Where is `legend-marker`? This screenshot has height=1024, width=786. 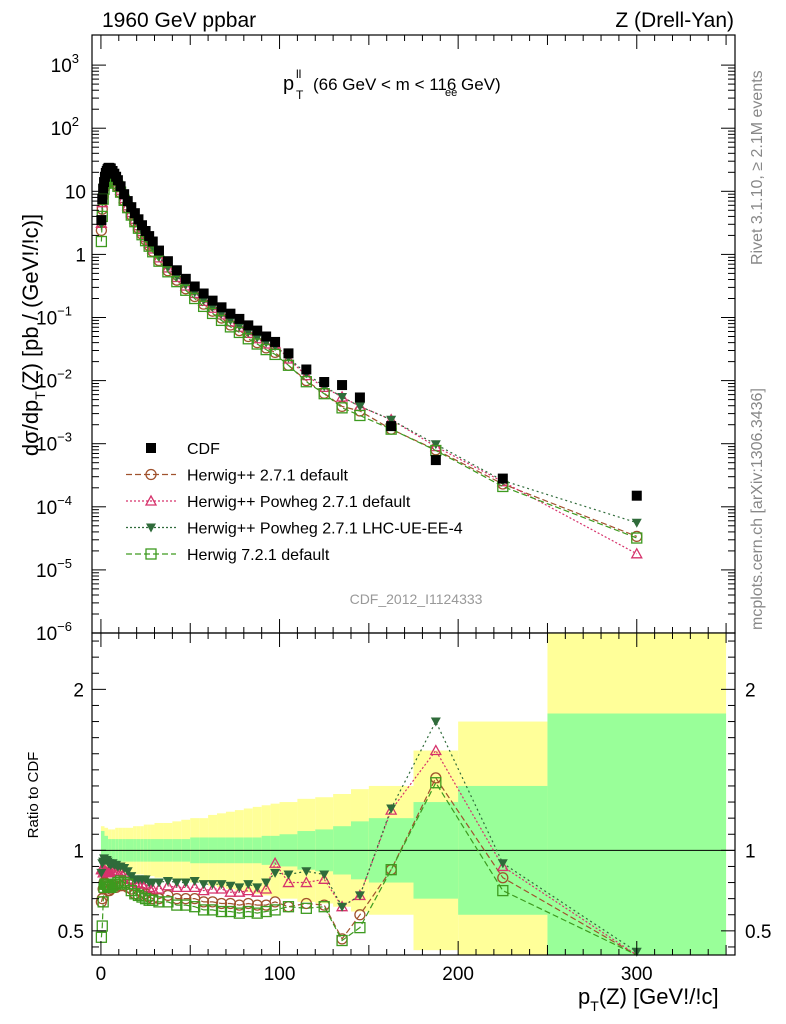 legend-marker is located at coordinates (151, 554).